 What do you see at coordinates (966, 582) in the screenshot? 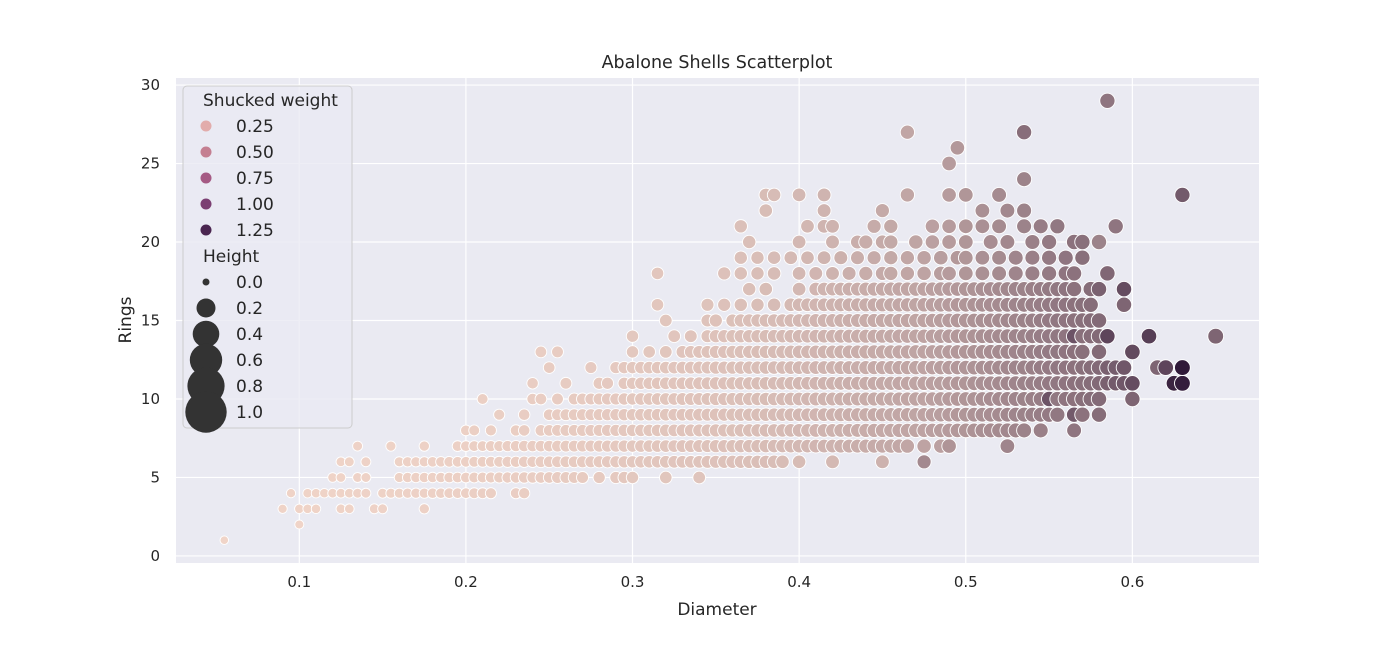
I see `x-tick-label: 0.5` at bounding box center [966, 582].